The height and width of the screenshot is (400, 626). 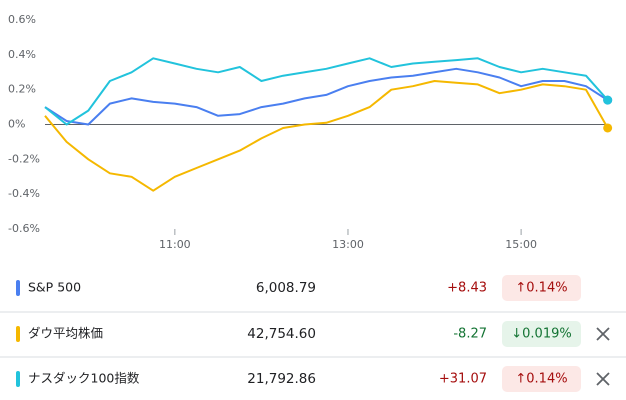 I want to click on y-tick-label: 0.4%, so click(x=22, y=54).